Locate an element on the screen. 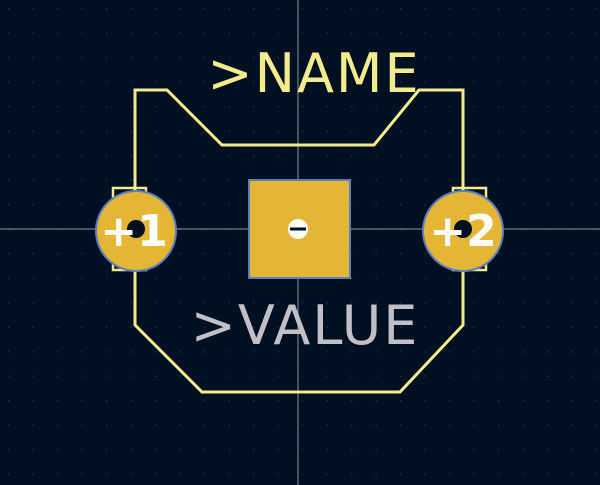  footprint-name-text: >NAME is located at coordinates (313, 73).